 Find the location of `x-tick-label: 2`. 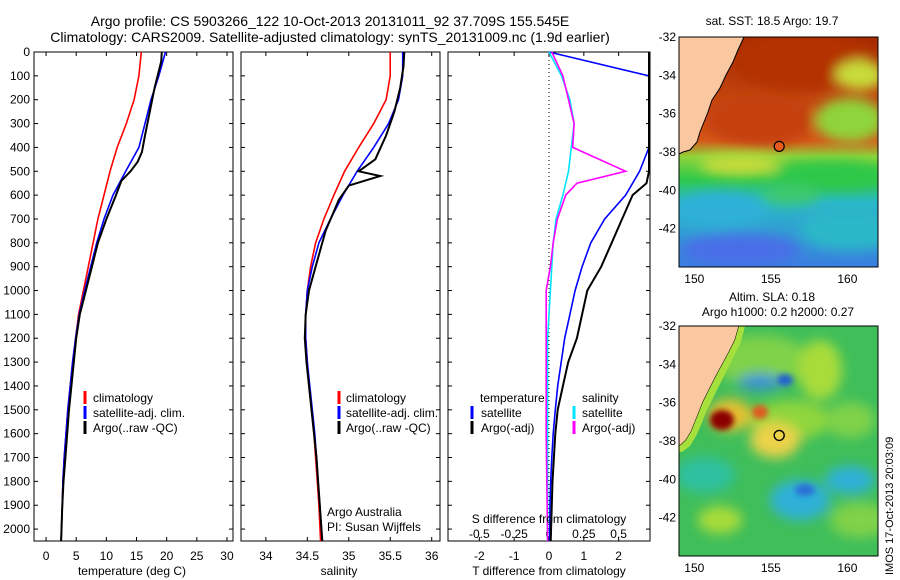

x-tick-label: 2 is located at coordinates (618, 556).